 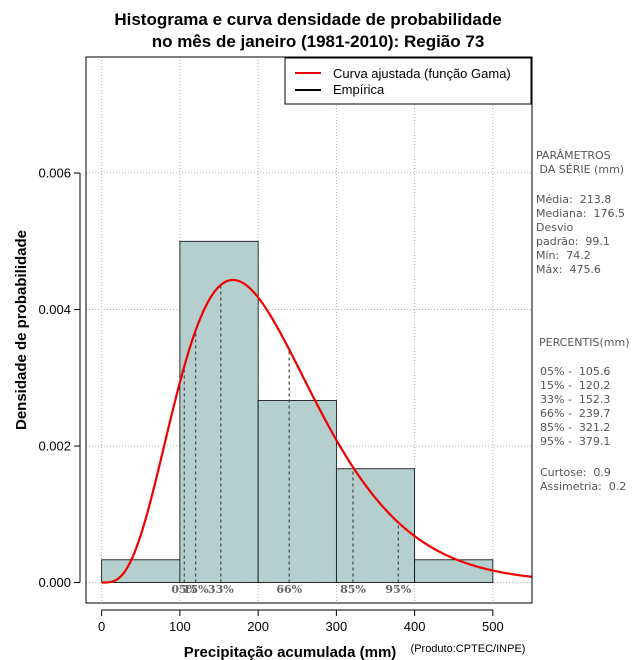 What do you see at coordinates (54, 309) in the screenshot?
I see `y-tick-label: 0.004` at bounding box center [54, 309].